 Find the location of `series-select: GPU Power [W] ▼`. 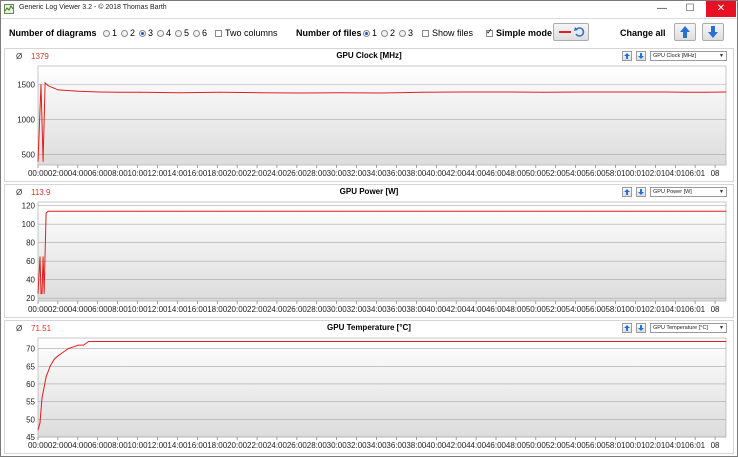

series-select: GPU Power [W] ▼ is located at coordinates (688, 192).